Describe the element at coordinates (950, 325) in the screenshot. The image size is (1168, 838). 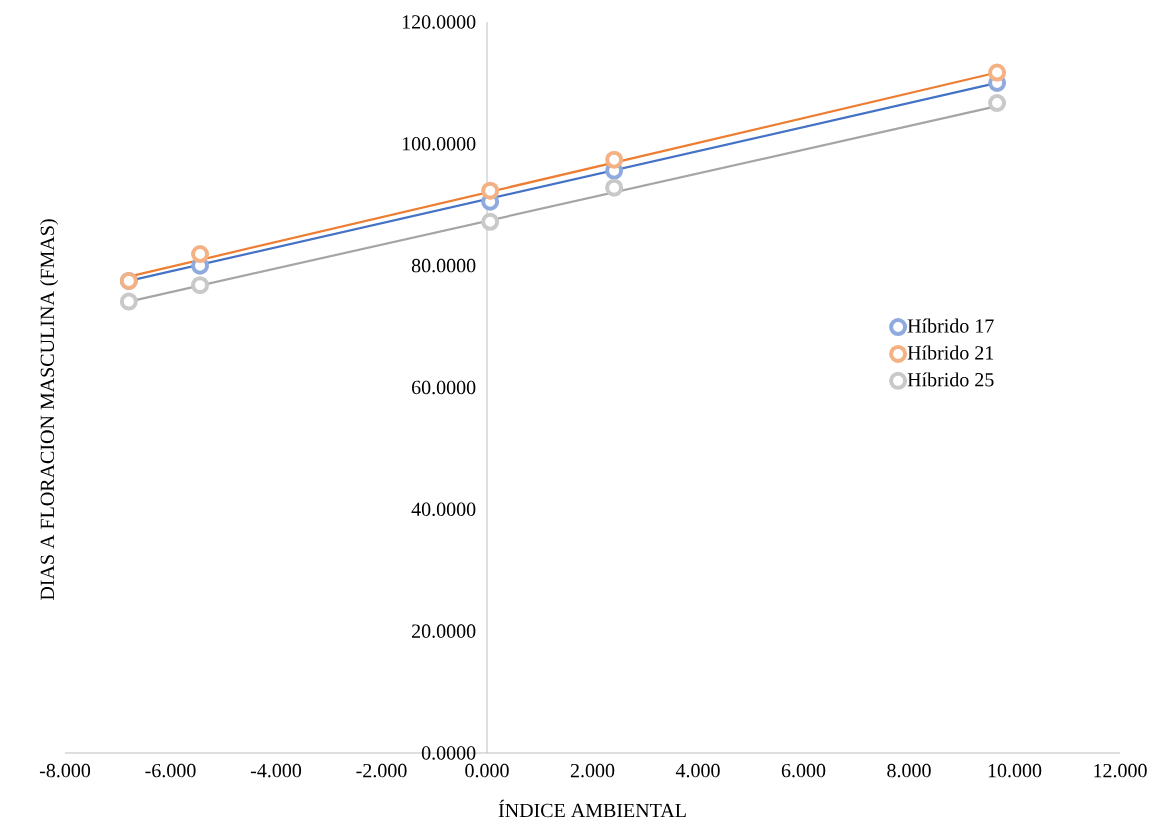
I see `legend-label: Híbrido 17` at that location.